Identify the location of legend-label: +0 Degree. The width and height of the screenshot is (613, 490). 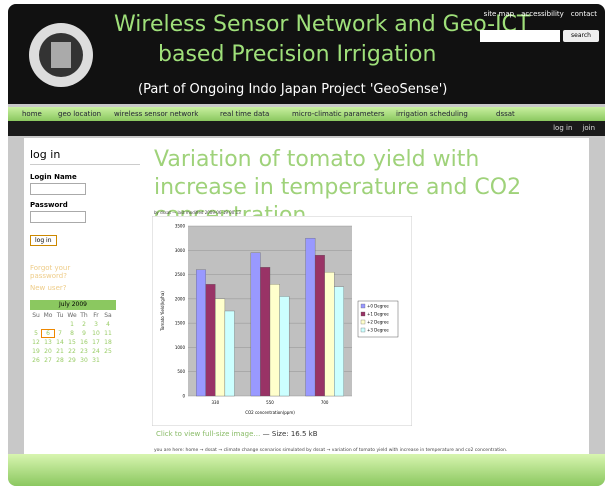
(378, 306).